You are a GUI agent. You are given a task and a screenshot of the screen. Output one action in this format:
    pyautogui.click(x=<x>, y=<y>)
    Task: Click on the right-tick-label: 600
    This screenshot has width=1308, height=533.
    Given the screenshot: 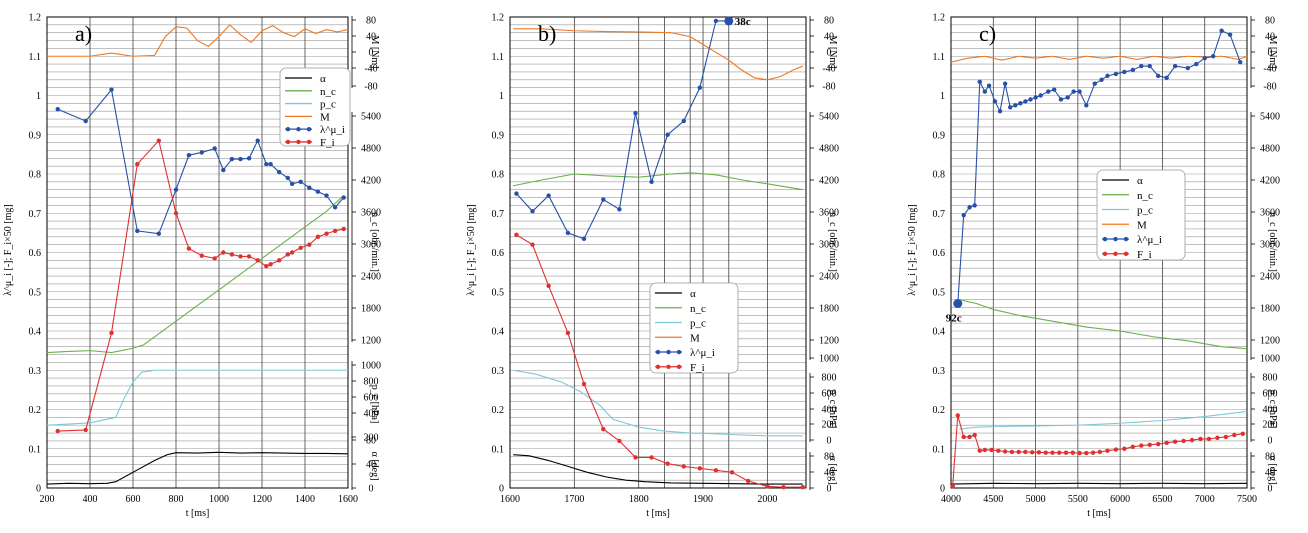 What is the action you would take?
    pyautogui.click(x=371, y=398)
    